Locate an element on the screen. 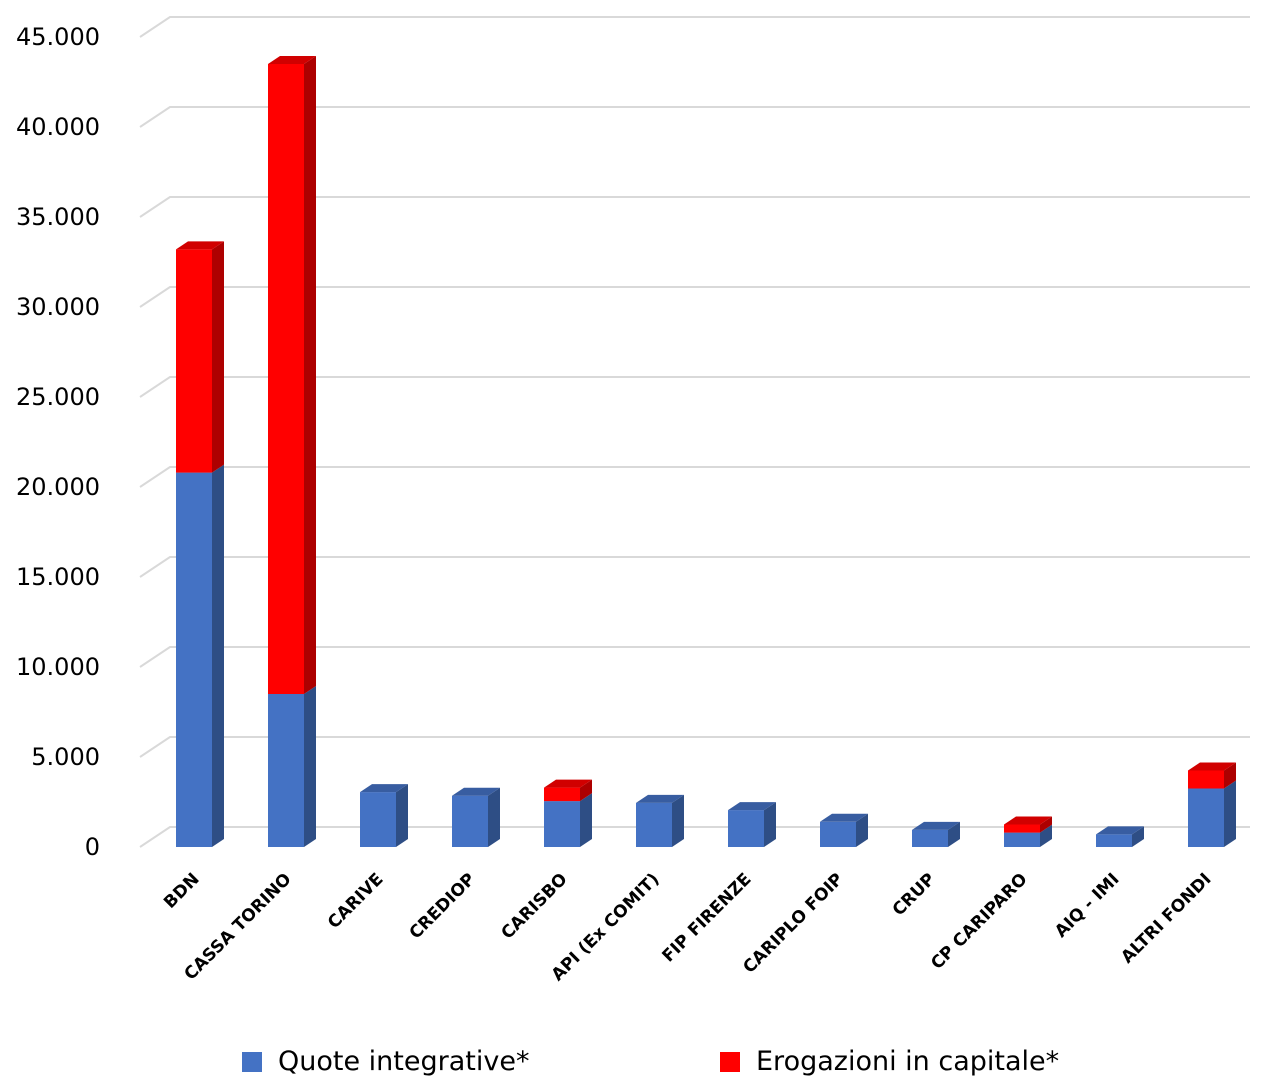  y-tick-label: 35.000 is located at coordinates (58, 217).